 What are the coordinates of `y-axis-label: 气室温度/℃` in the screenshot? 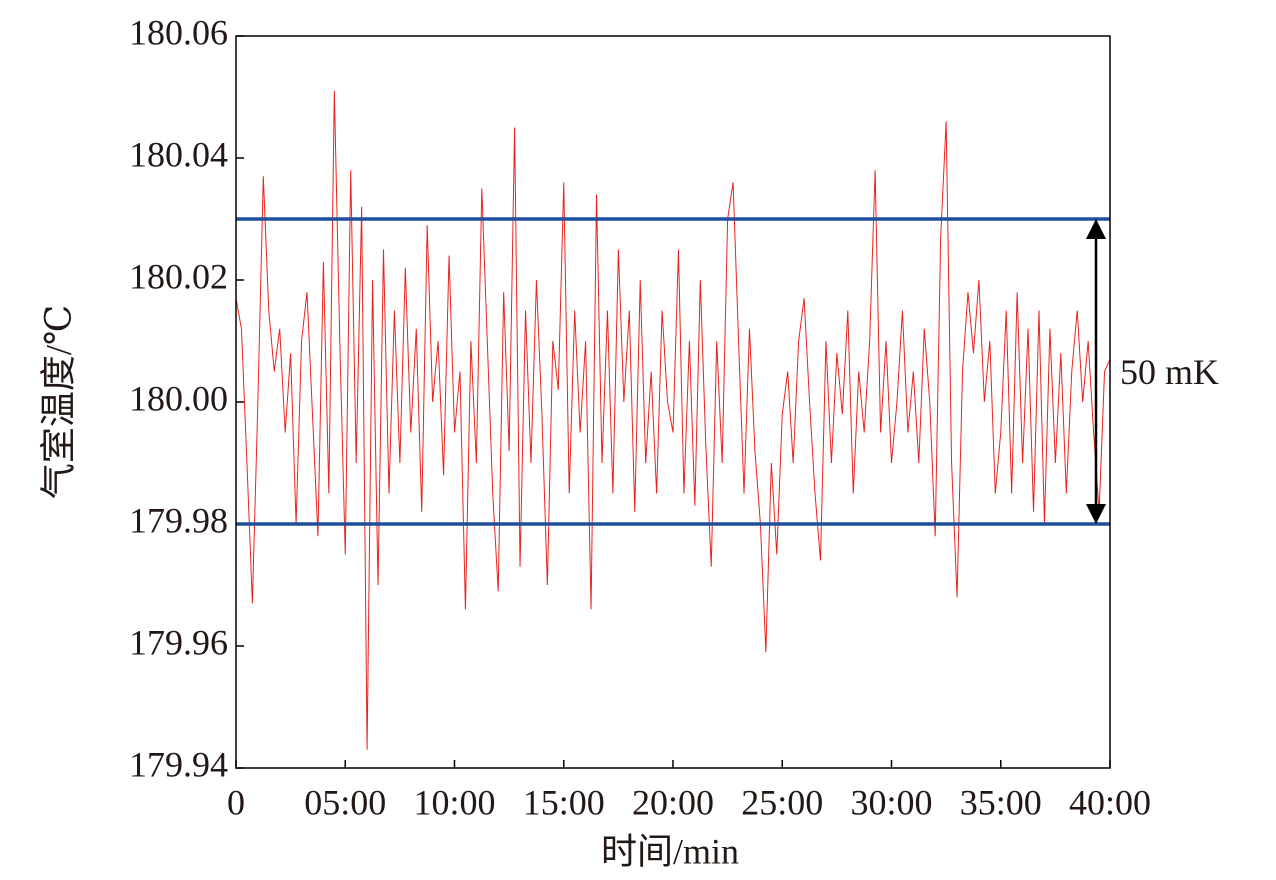 It's located at (58, 402).